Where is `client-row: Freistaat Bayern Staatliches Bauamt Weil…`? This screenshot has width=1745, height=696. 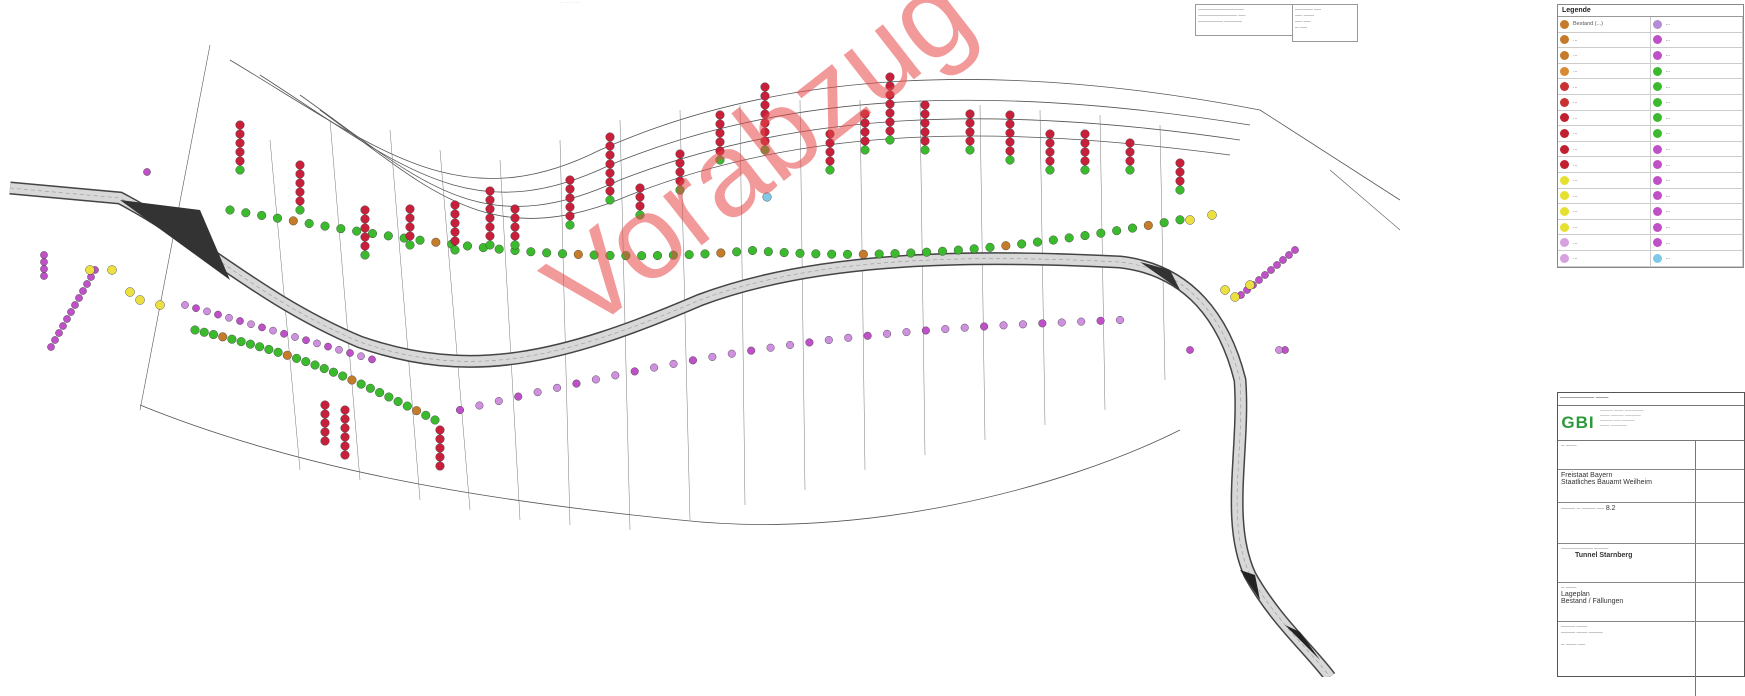
client-row: Freistaat Bayern Staatliches Bauamt Weil… is located at coordinates (1651, 486).